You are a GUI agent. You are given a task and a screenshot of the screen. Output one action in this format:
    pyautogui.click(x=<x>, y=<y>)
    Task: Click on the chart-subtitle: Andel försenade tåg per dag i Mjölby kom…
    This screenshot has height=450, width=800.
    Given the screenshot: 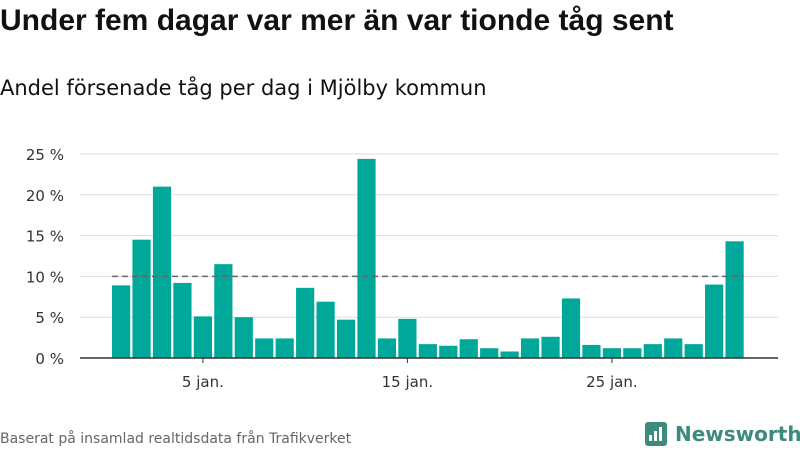 What is the action you would take?
    pyautogui.click(x=243, y=88)
    